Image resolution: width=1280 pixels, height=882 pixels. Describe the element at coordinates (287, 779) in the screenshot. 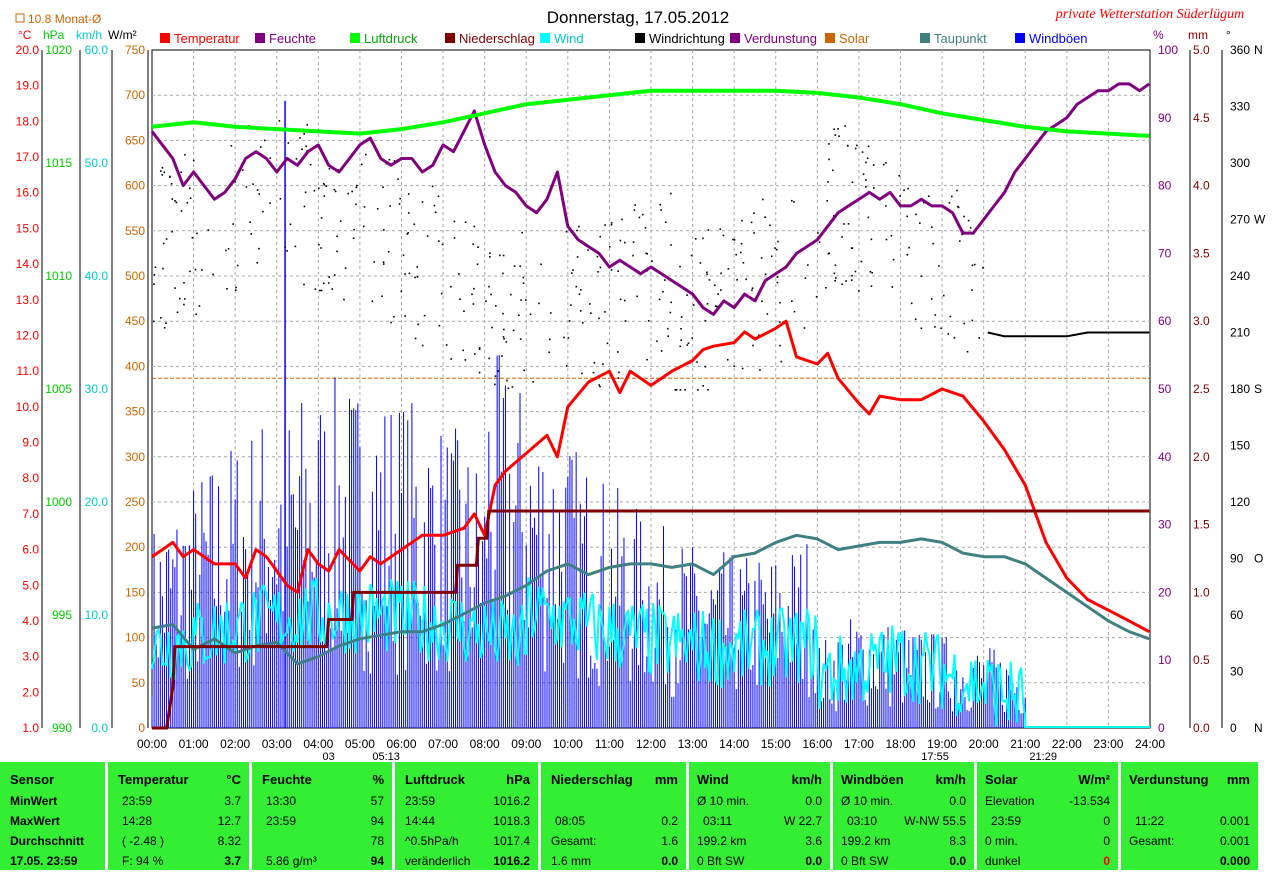

I see `hum-header: Feuchte` at that location.